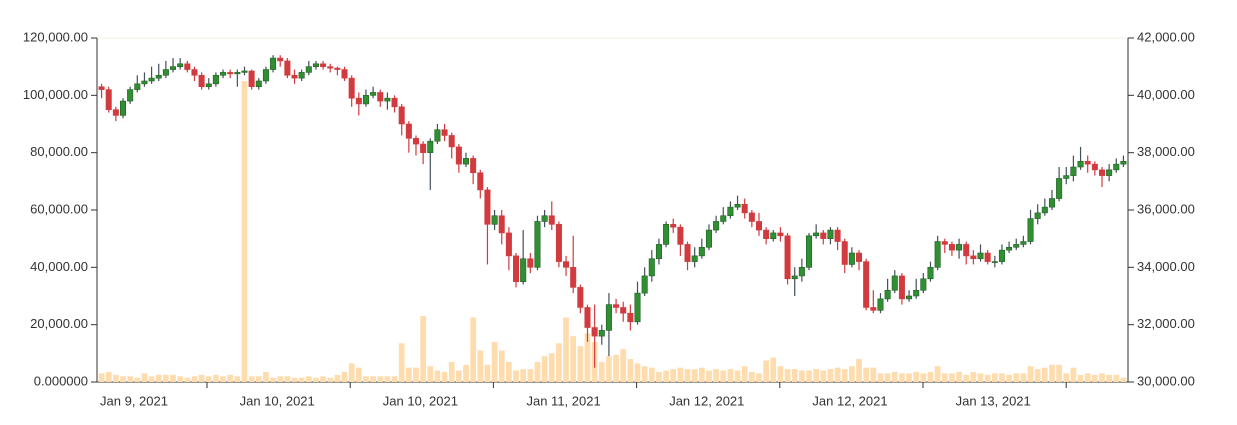 This screenshot has width=1237, height=425. Describe the element at coordinates (1166, 151) in the screenshot. I see `y2-tick-label: 38,000.00` at that location.